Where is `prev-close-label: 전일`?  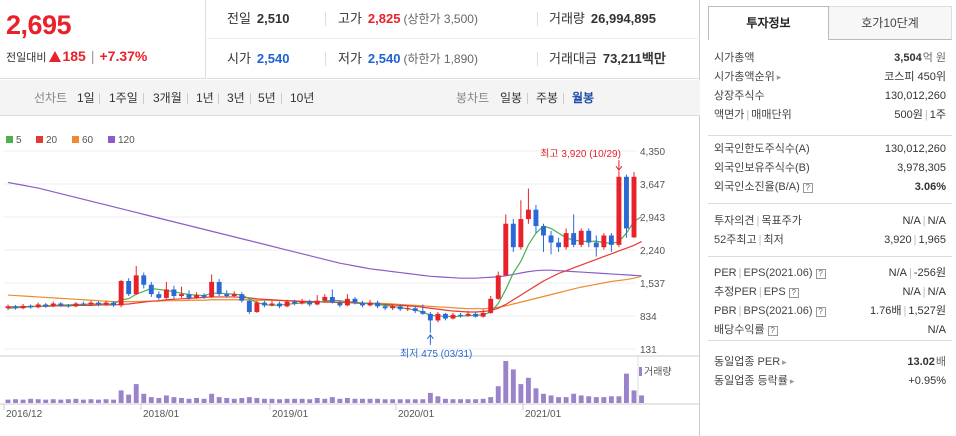 prev-close-label: 전일 is located at coordinates (239, 18).